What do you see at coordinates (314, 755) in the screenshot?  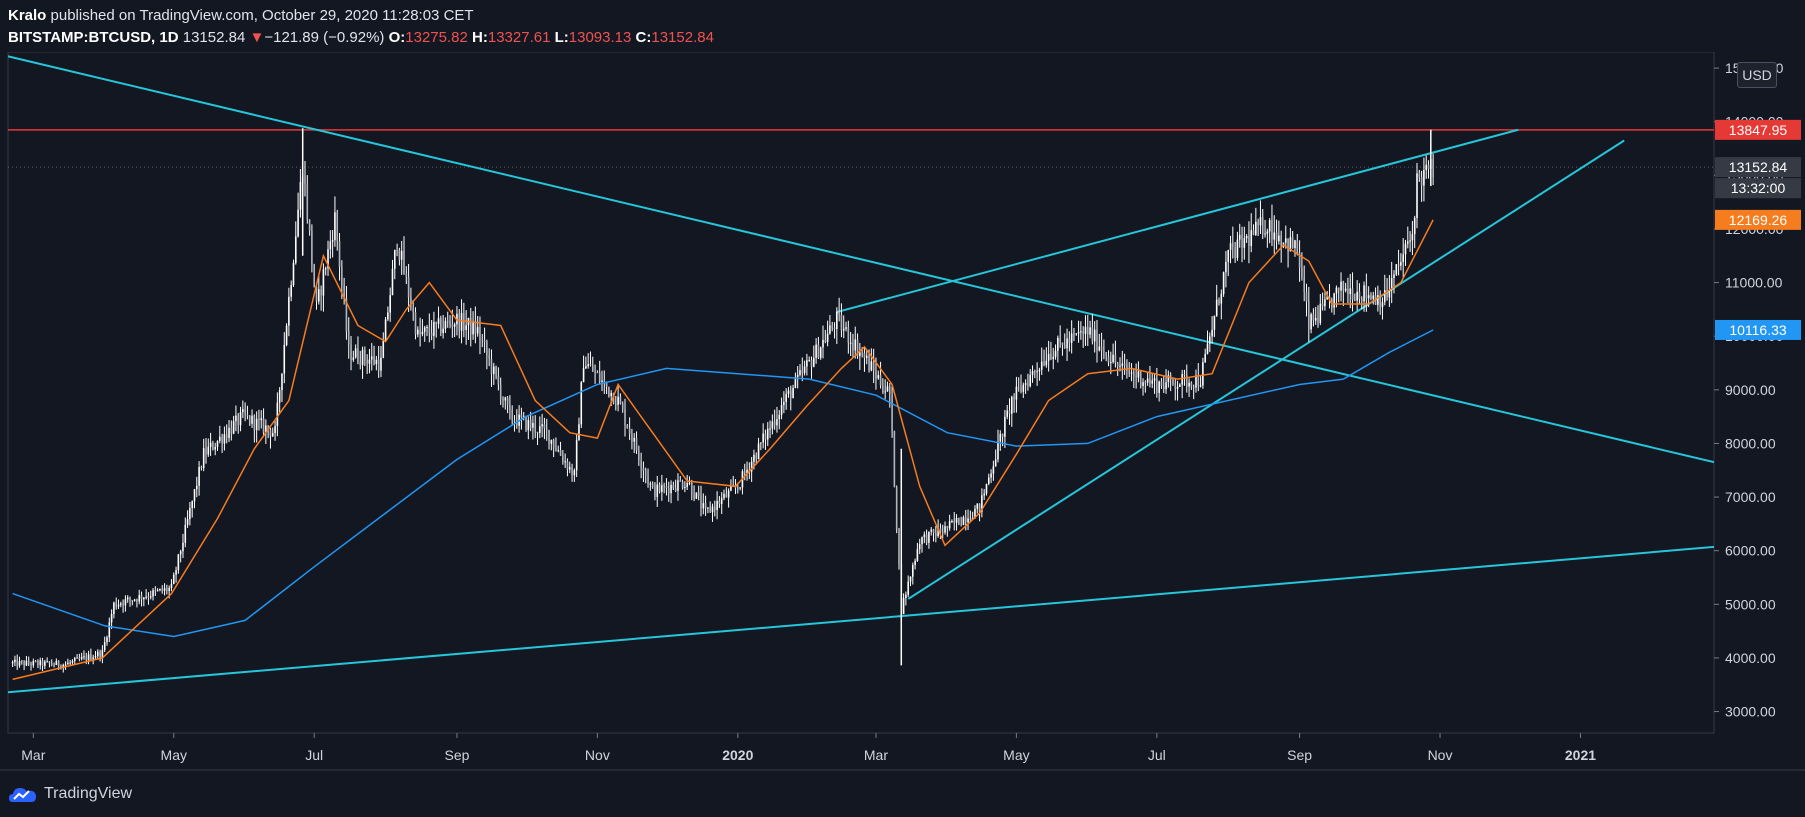 I see `x-tick-label: Jul` at bounding box center [314, 755].